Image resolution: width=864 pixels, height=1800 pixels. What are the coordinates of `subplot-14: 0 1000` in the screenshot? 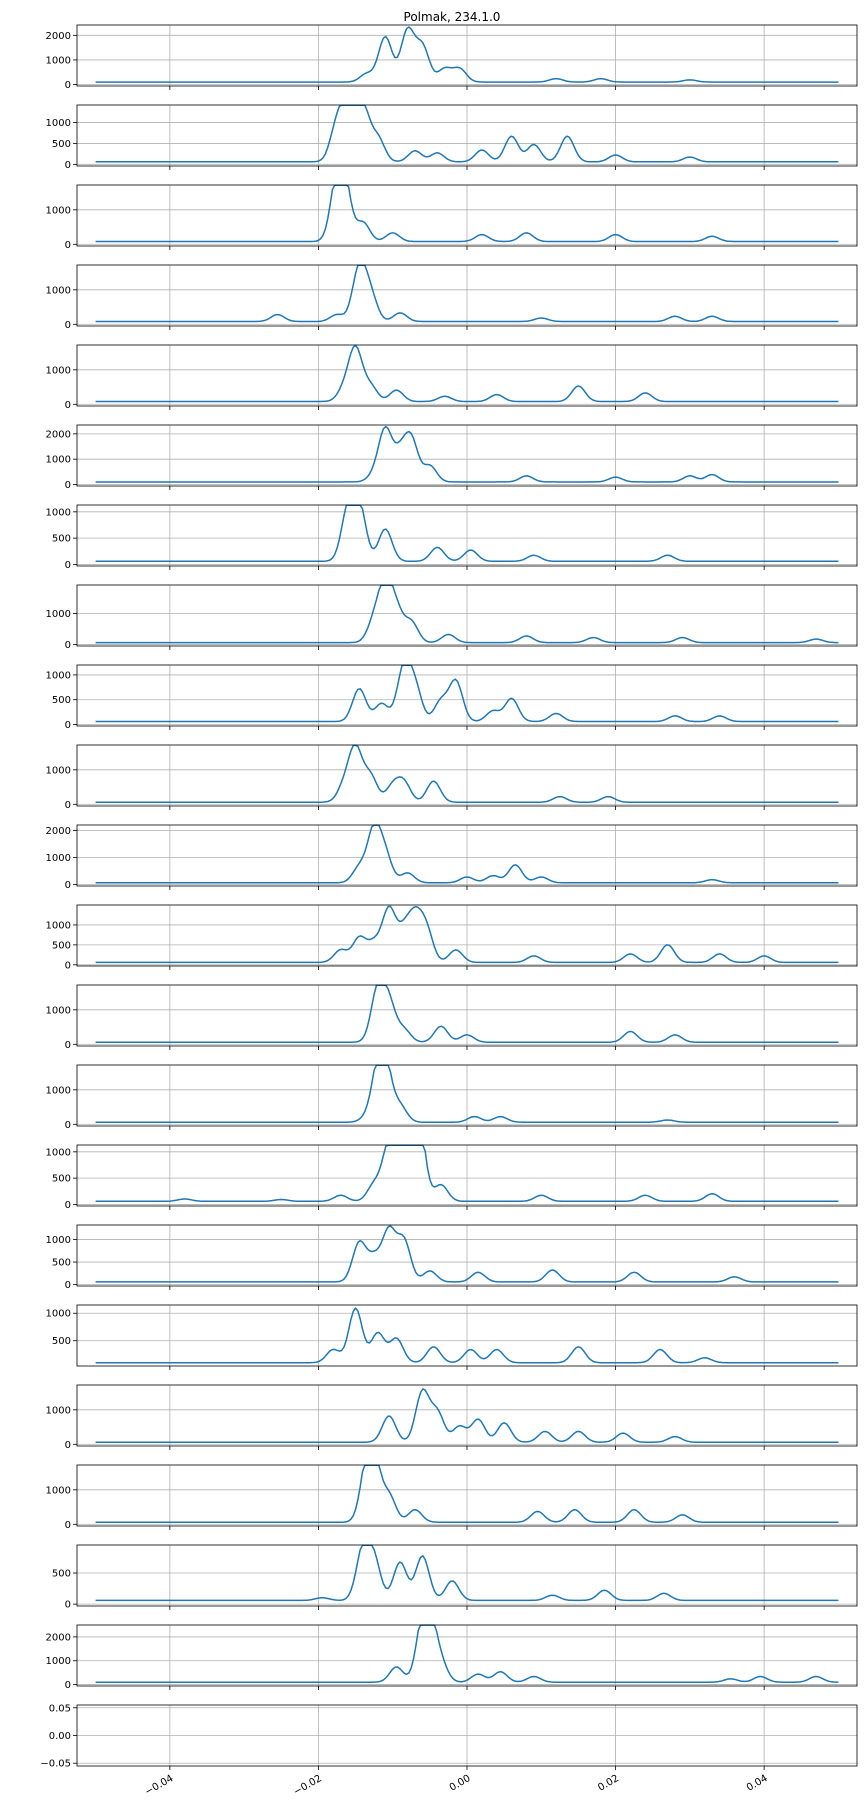 It's located at (452, 1097).